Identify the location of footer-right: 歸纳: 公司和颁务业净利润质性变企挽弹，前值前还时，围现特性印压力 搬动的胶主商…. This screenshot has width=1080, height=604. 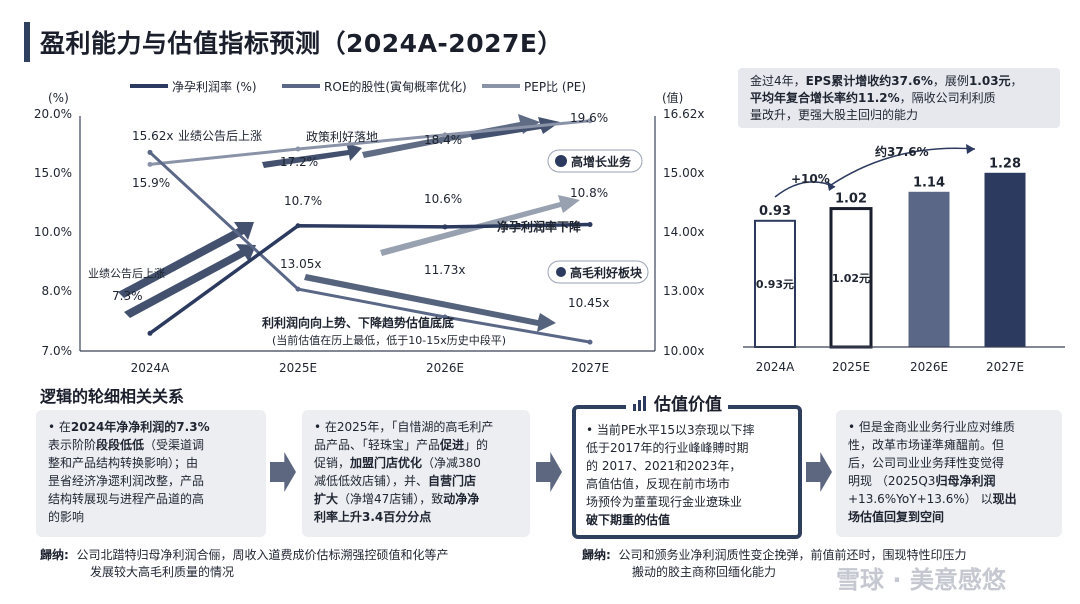
(822, 564).